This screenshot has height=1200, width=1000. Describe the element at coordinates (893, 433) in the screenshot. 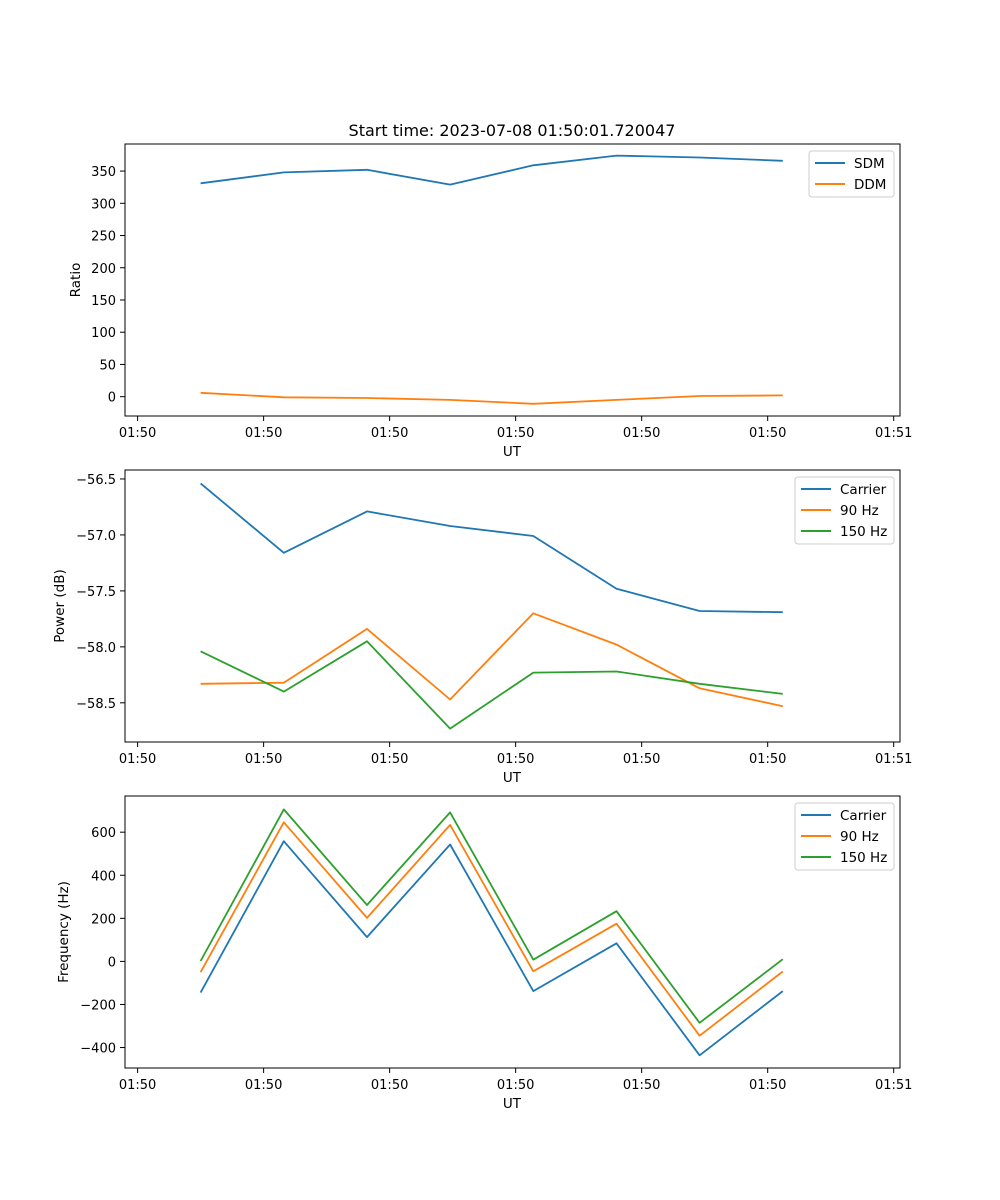

I see `ratio-x-tick-label: 01:51` at that location.